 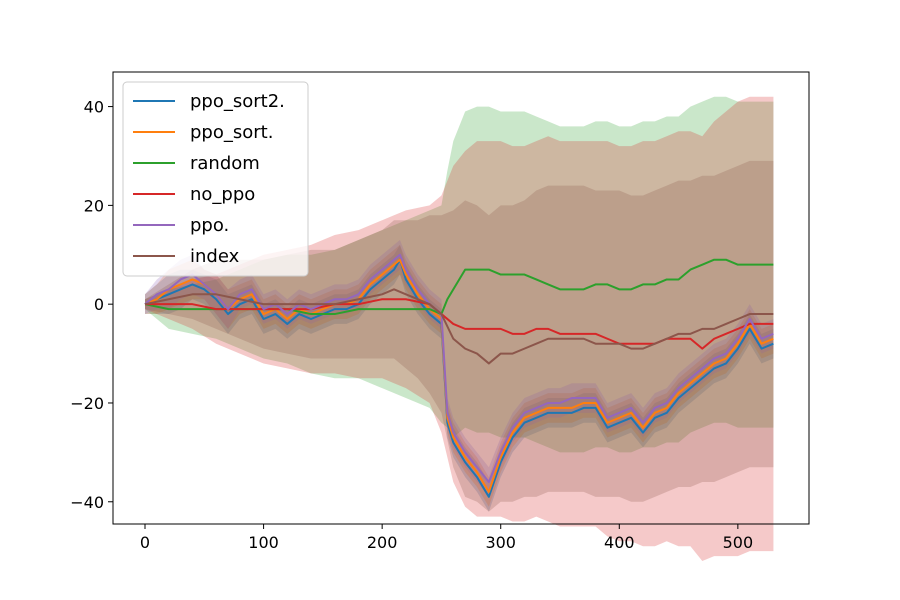 What do you see at coordinates (87, 502) in the screenshot?
I see `y-tick-label: −40` at bounding box center [87, 502].